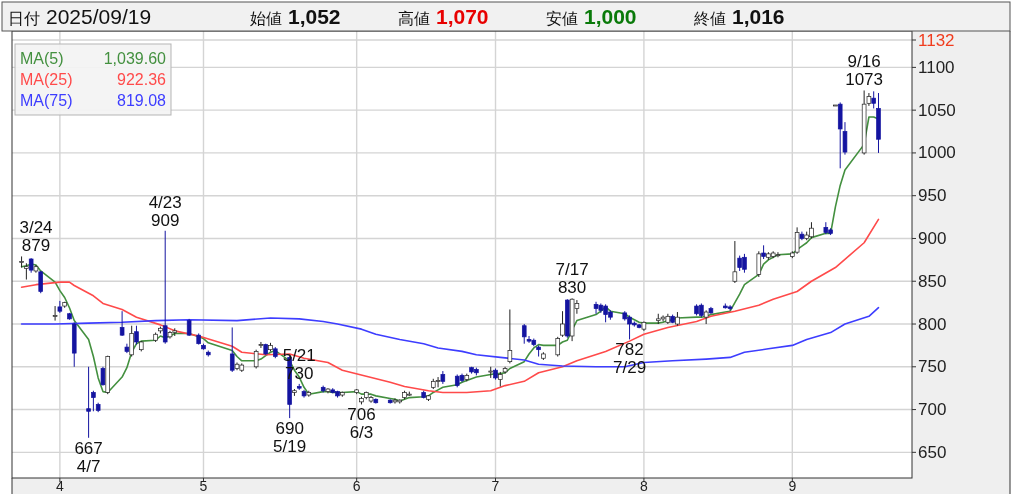 The height and width of the screenshot is (495, 1024). I want to click on y-tick-label: 750, so click(932, 367).